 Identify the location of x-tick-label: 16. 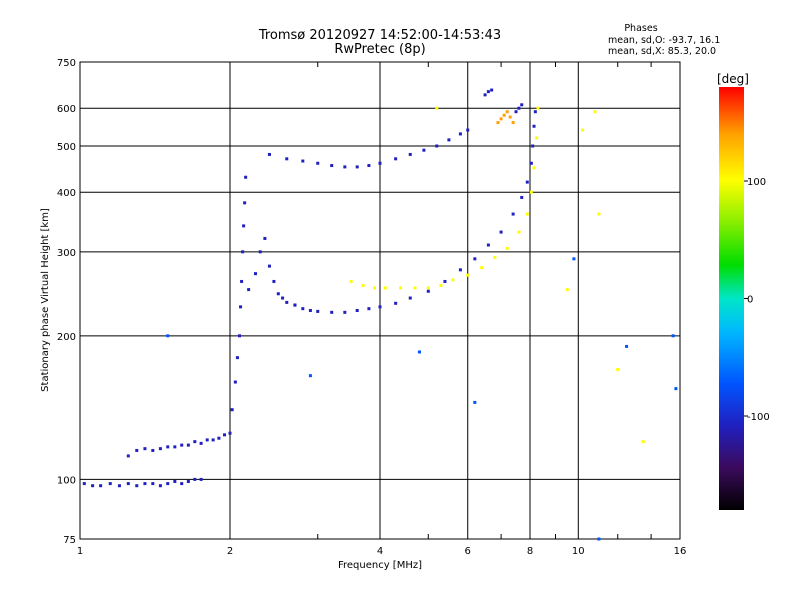
(680, 551).